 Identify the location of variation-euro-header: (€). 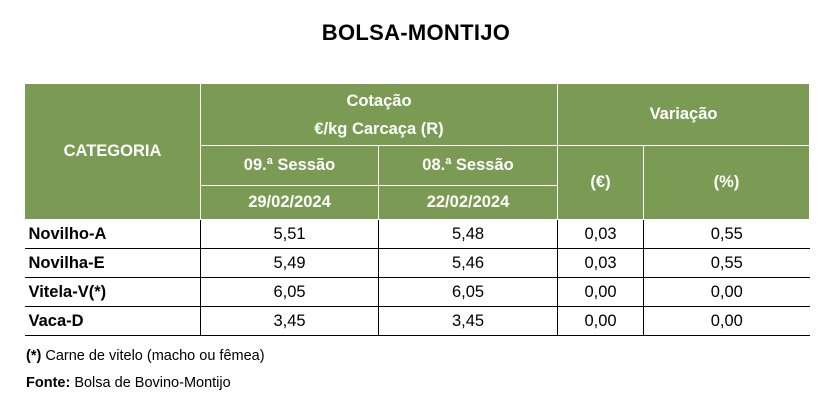
(600, 182).